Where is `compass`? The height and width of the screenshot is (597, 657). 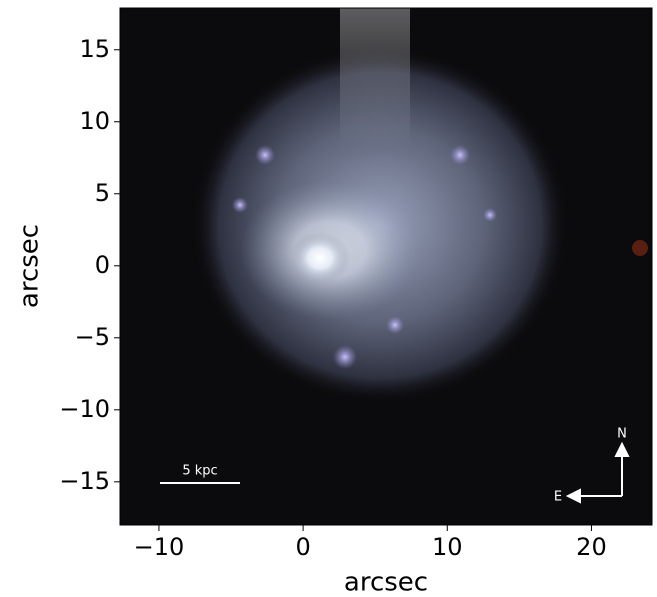
compass is located at coordinates (597, 472).